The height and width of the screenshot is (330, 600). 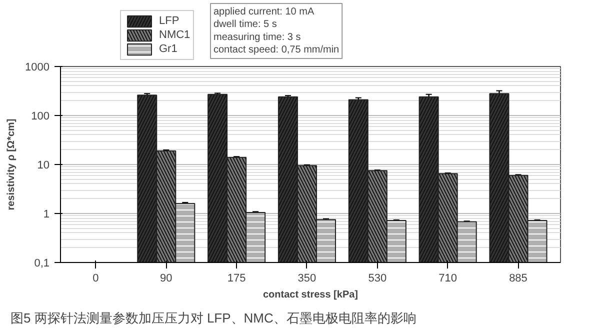 I want to click on y-tick-label: 100, so click(x=40, y=116).